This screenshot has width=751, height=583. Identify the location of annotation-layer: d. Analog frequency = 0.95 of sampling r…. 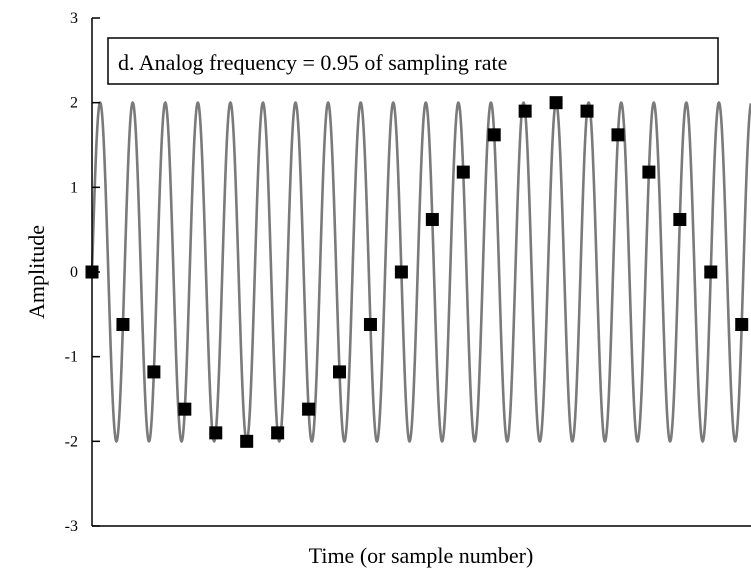
(413, 61).